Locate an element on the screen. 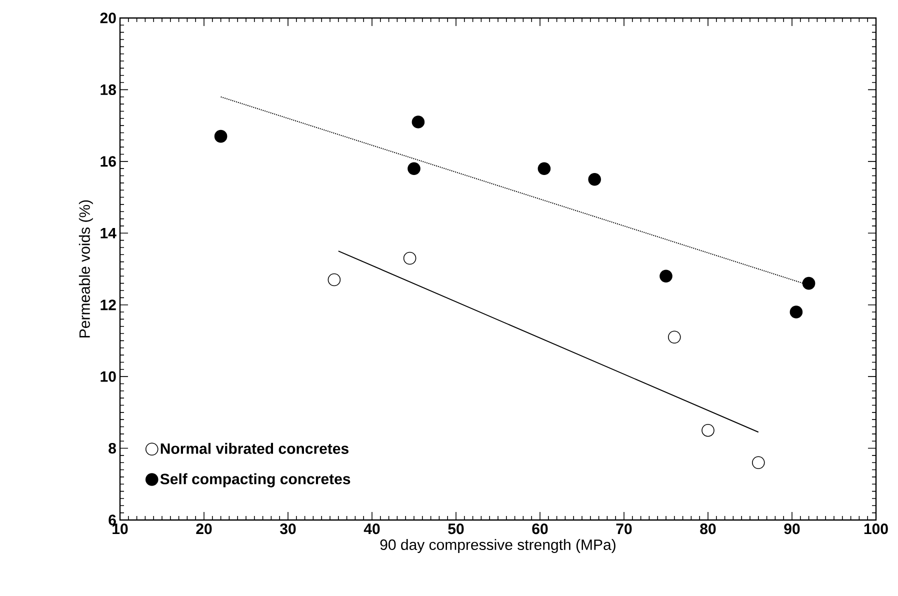 The height and width of the screenshot is (596, 898). x-tick-label: 40 is located at coordinates (372, 529).